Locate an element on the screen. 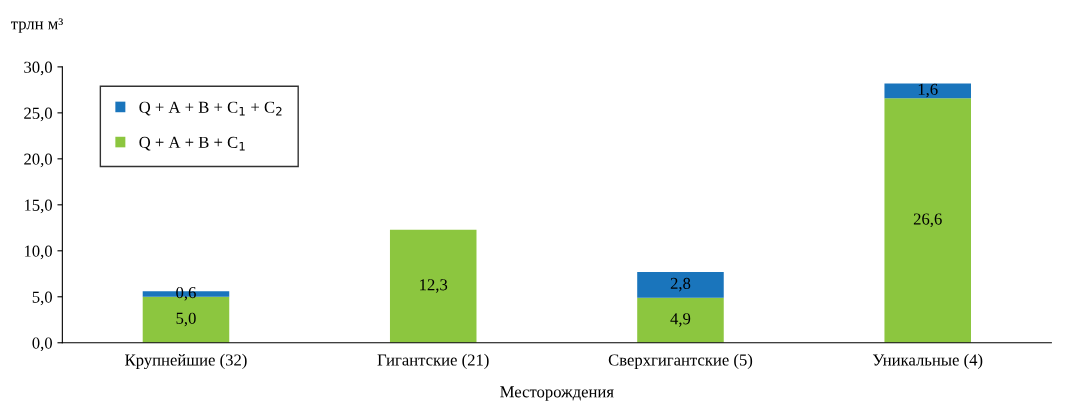  data-label: 2,8 is located at coordinates (680, 284).